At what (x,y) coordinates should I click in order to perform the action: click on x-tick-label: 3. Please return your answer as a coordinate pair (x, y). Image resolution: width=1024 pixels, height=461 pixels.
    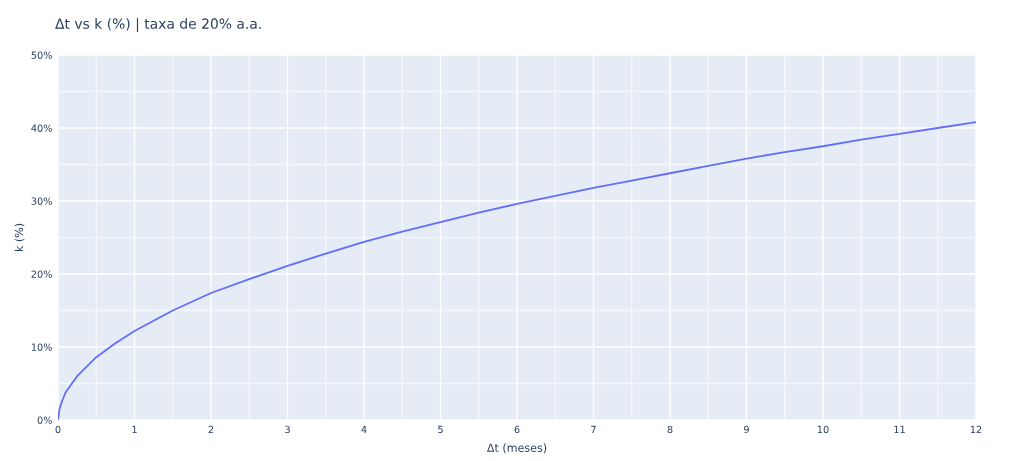
    Looking at the image, I should click on (287, 429).